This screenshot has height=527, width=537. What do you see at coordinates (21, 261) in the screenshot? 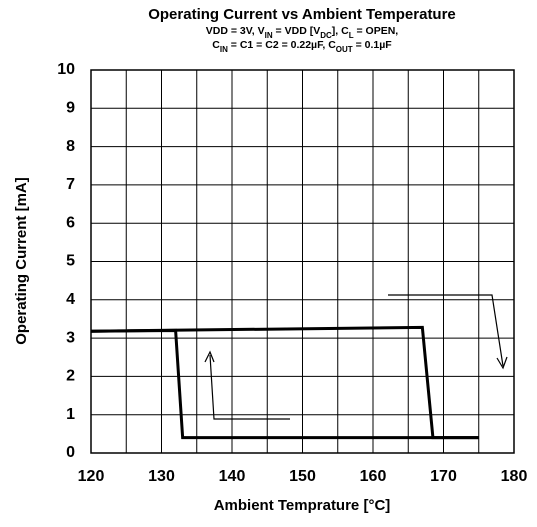
I see `y-axis-label: Operating Current [mA]` at bounding box center [21, 261].